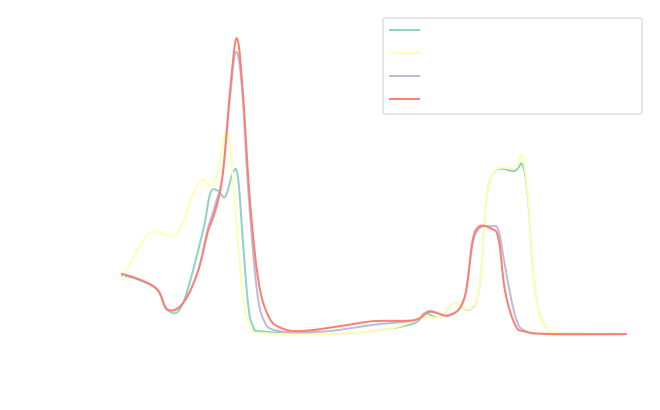  I want to click on legend-frame, so click(512, 66).